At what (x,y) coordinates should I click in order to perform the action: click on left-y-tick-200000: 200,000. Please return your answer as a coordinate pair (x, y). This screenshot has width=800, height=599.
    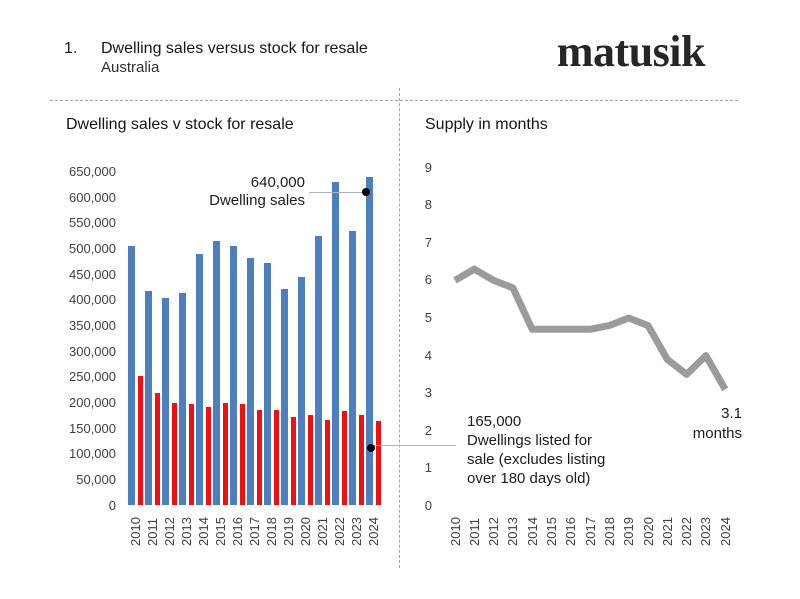
    Looking at the image, I should click on (92, 402).